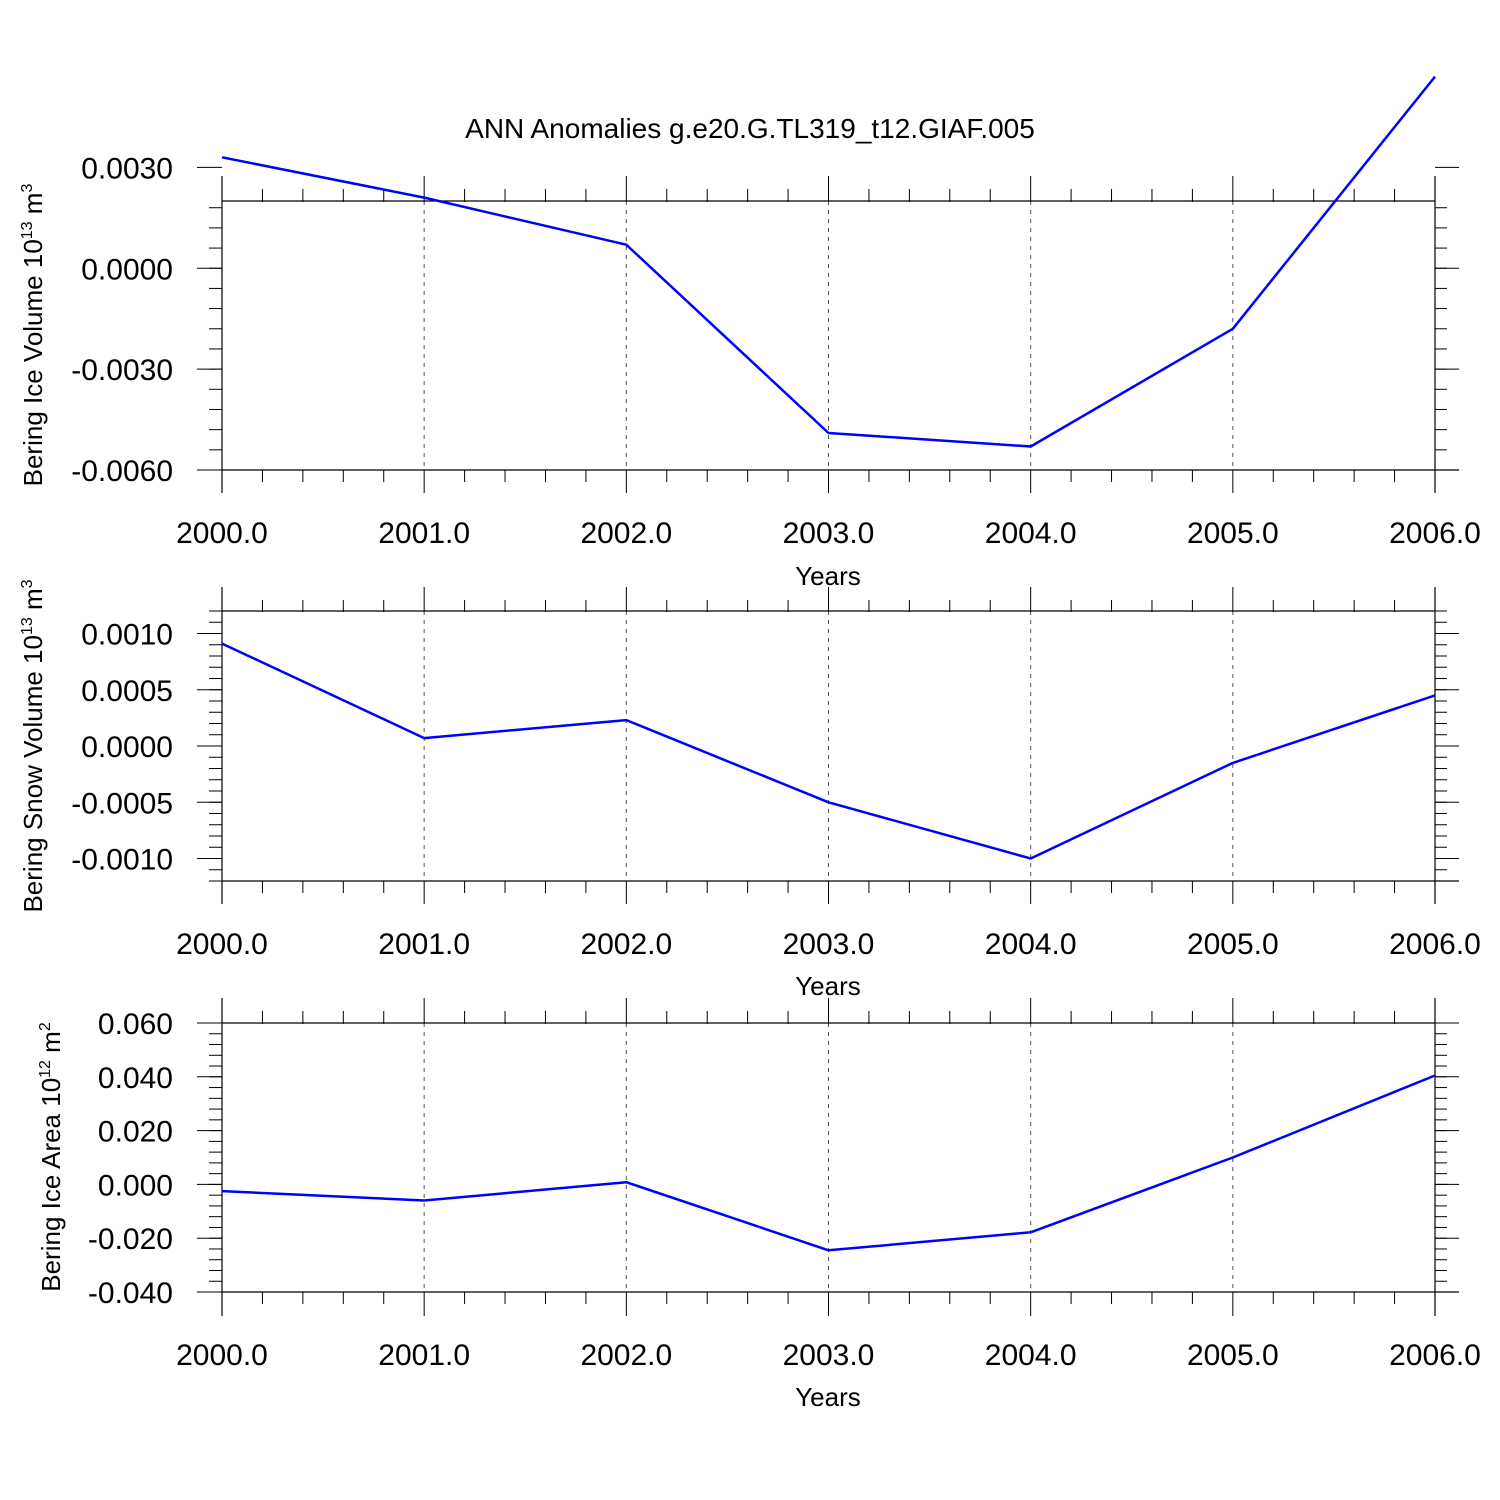 The width and height of the screenshot is (1500, 1500). What do you see at coordinates (127, 747) in the screenshot?
I see `snow-volume-y-tick-label: 0.0000` at bounding box center [127, 747].